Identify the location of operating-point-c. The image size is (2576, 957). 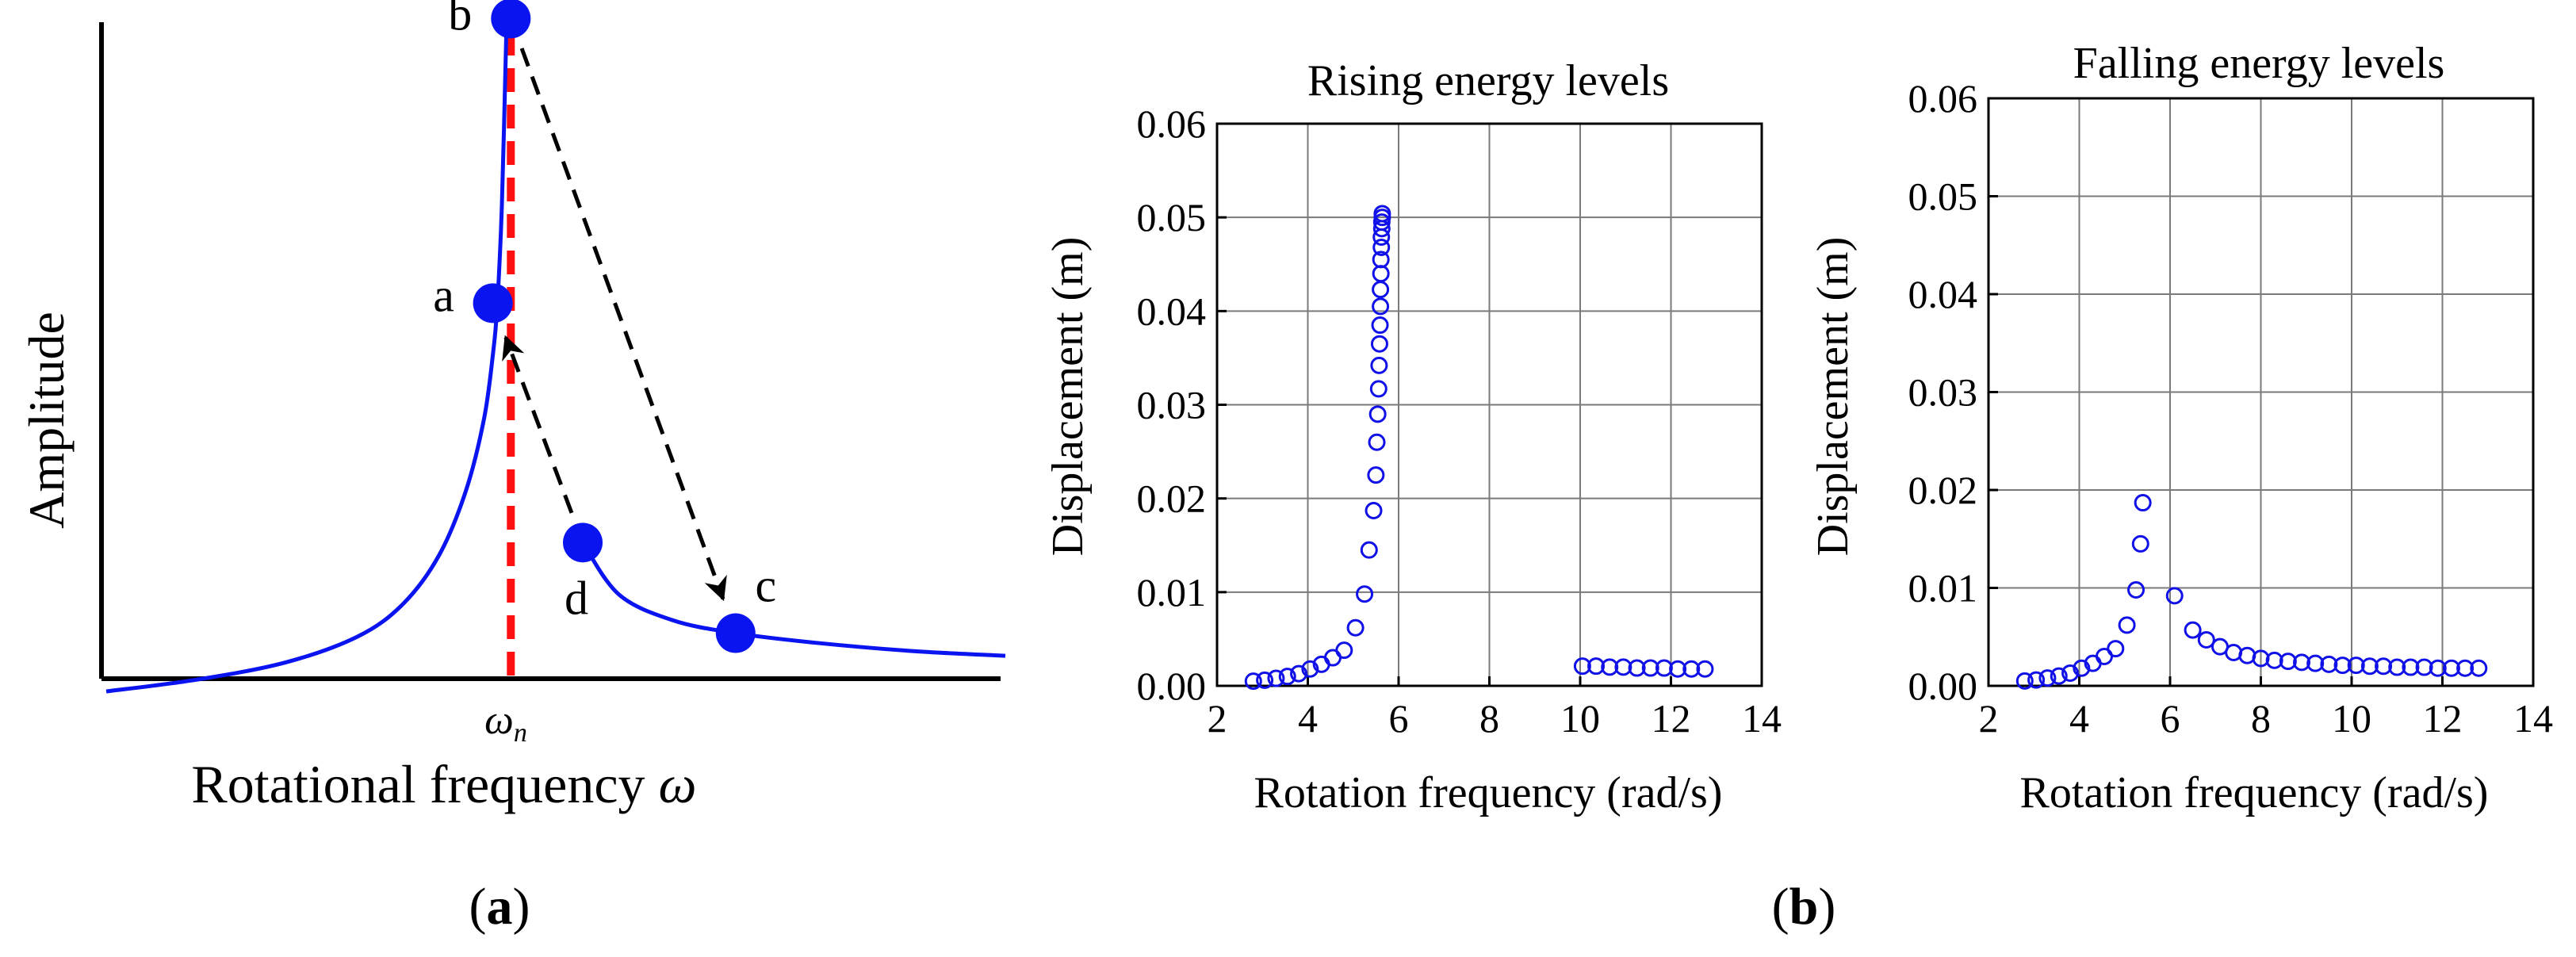
(735, 633).